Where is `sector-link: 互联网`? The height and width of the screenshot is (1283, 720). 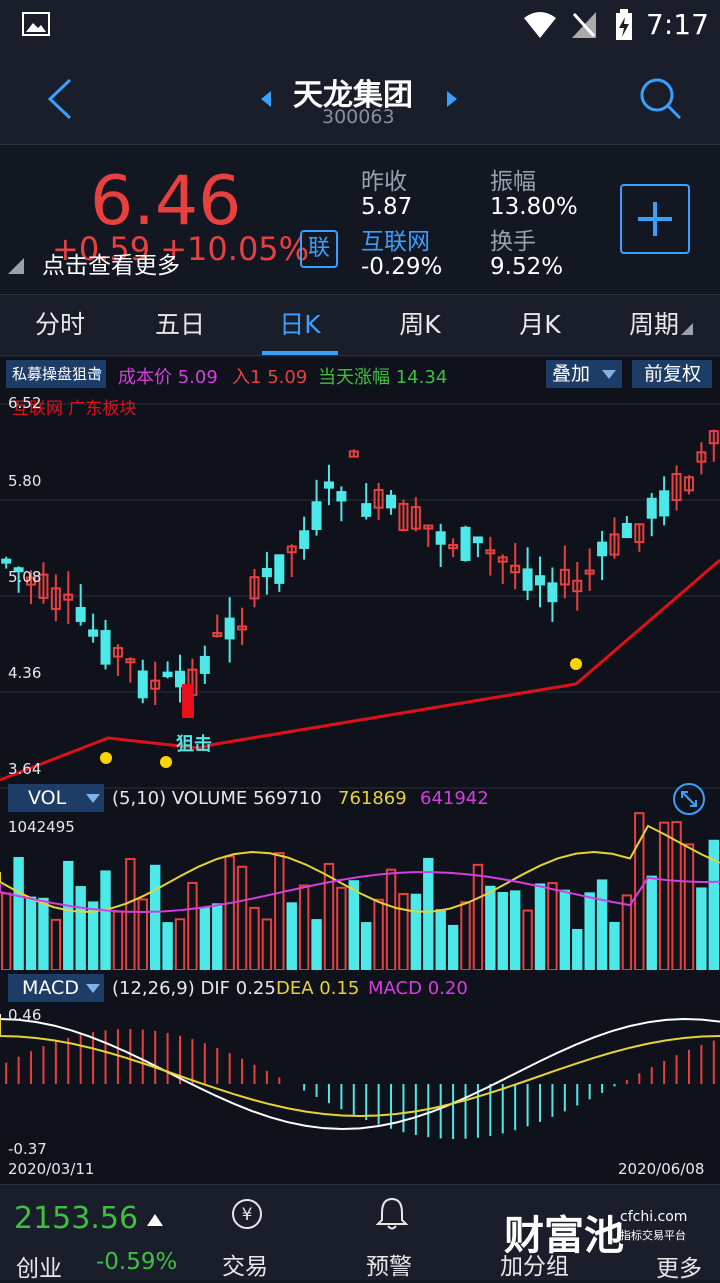
sector-link: 互联网 is located at coordinates (395, 242).